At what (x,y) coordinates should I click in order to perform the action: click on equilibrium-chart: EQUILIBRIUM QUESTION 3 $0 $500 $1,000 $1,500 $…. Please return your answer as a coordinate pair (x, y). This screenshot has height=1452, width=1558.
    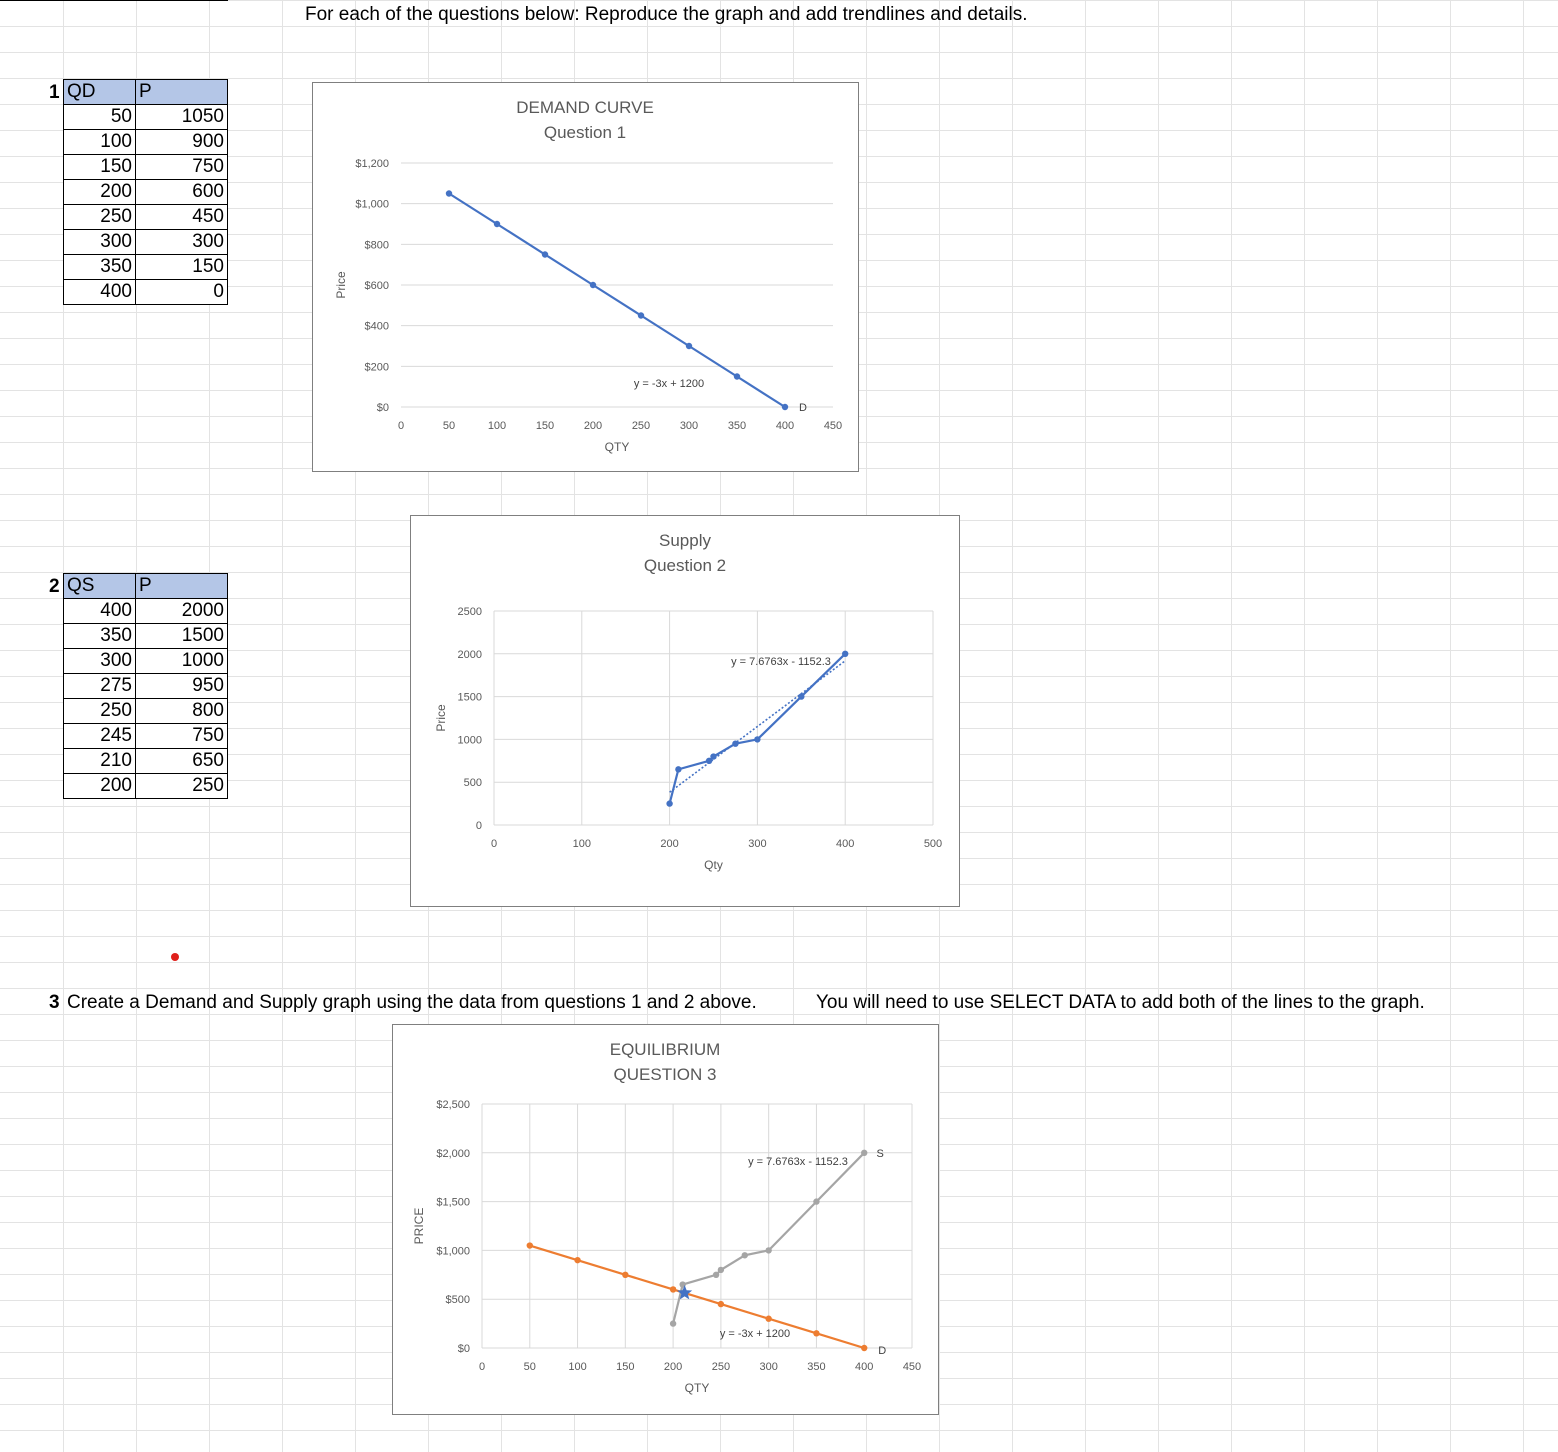
    Looking at the image, I should click on (665, 1219).